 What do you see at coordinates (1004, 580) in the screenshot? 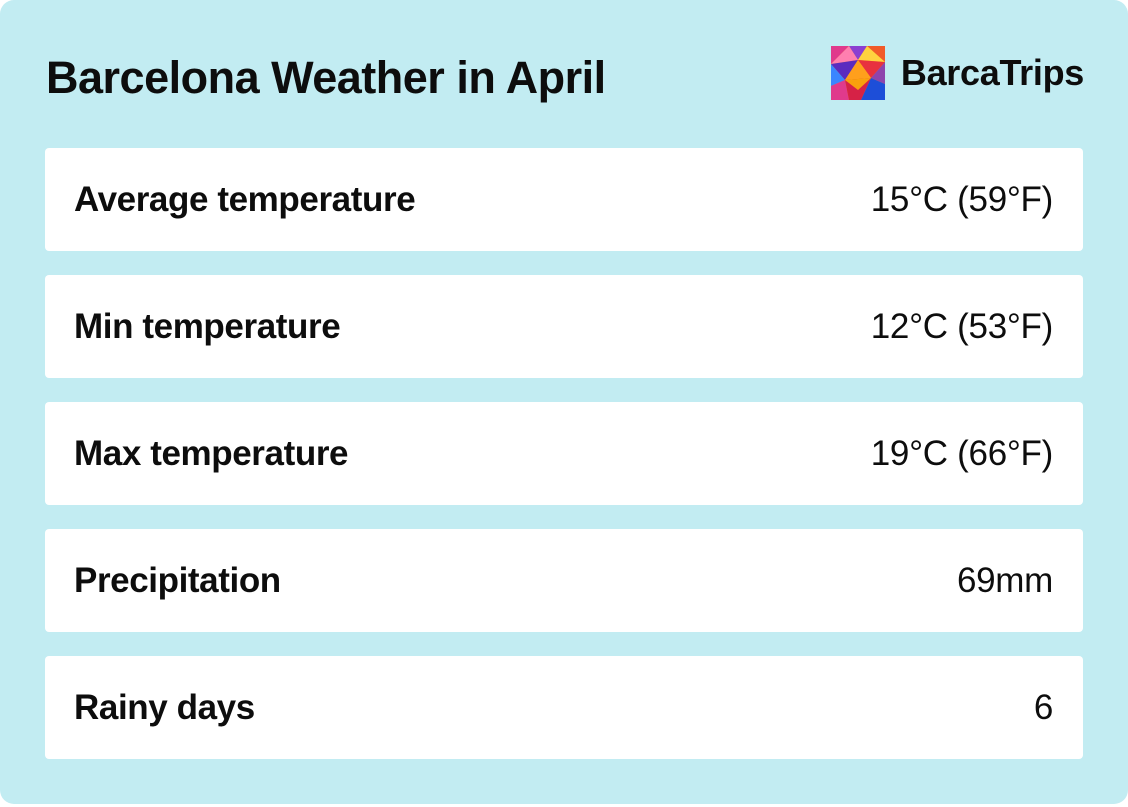
I see `stat-value: 69mm` at bounding box center [1004, 580].